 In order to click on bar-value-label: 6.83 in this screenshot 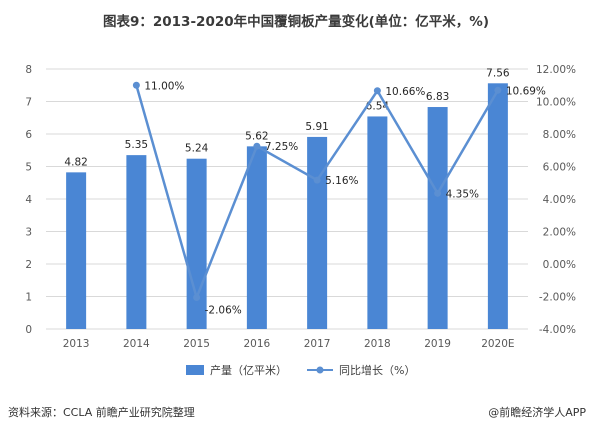, I will do `click(437, 97)`.